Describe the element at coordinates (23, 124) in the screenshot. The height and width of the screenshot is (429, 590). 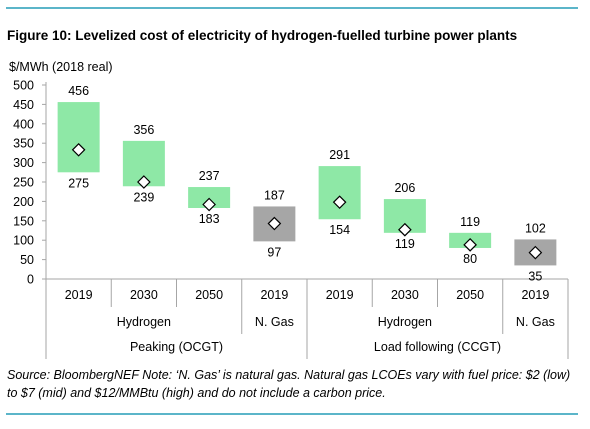
I see `y-tick-label: 400` at that location.